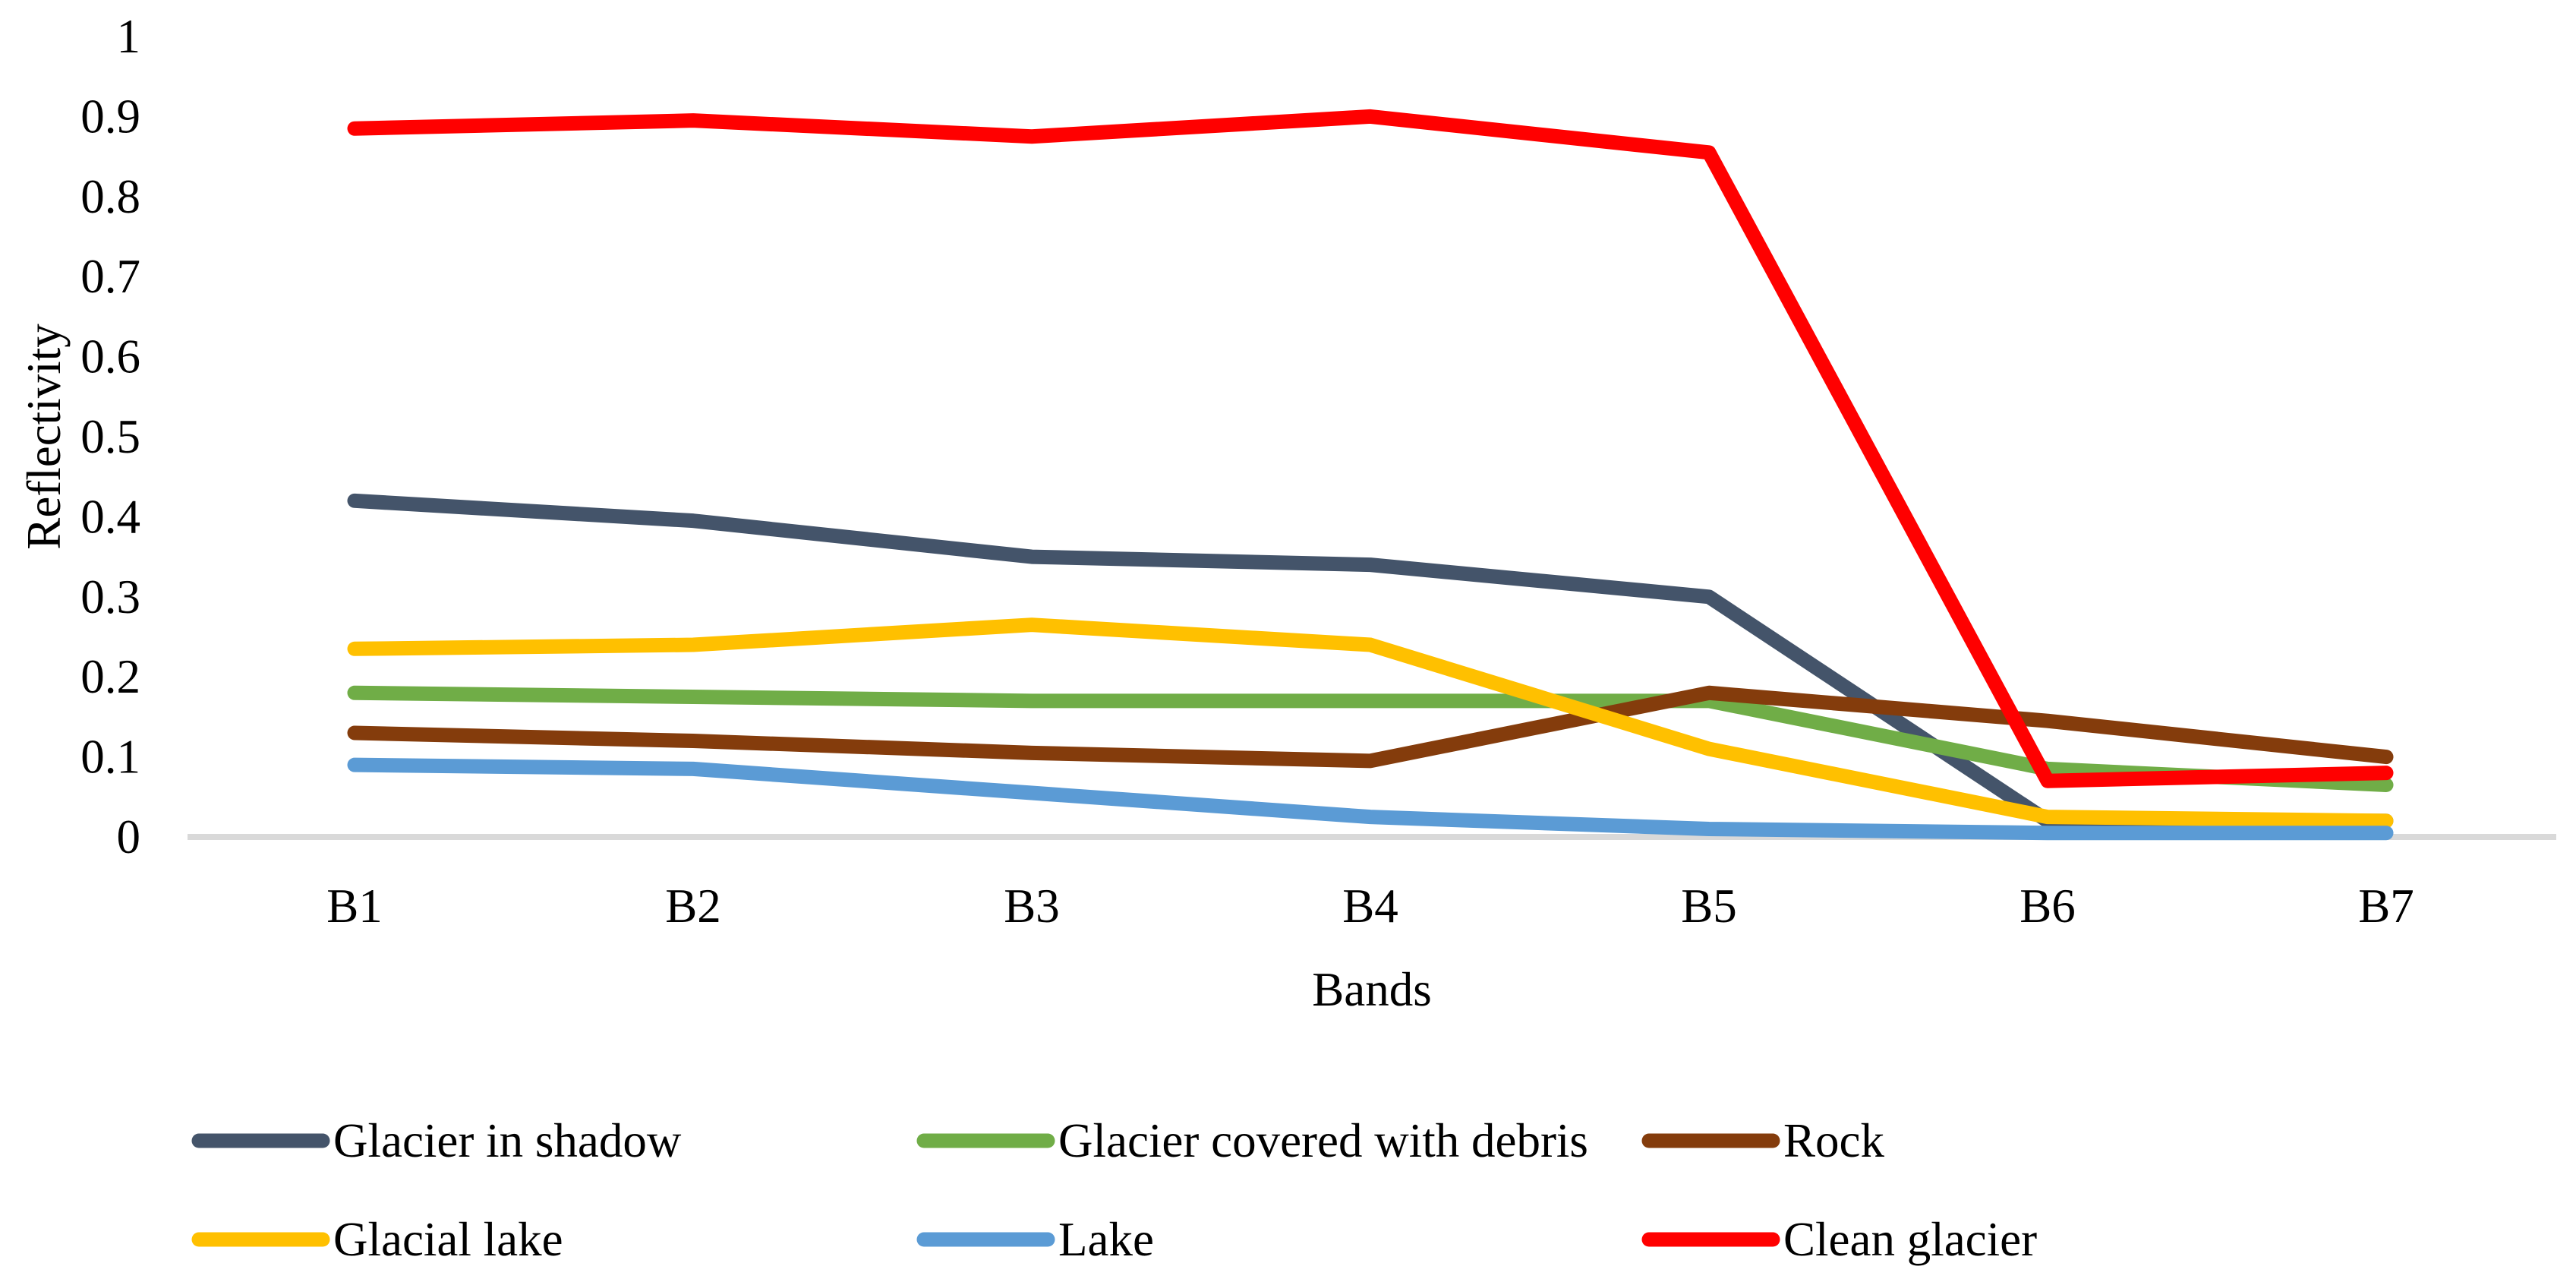  Describe the element at coordinates (110, 116) in the screenshot. I see `y-tick-label-0-9: 0.9` at that location.